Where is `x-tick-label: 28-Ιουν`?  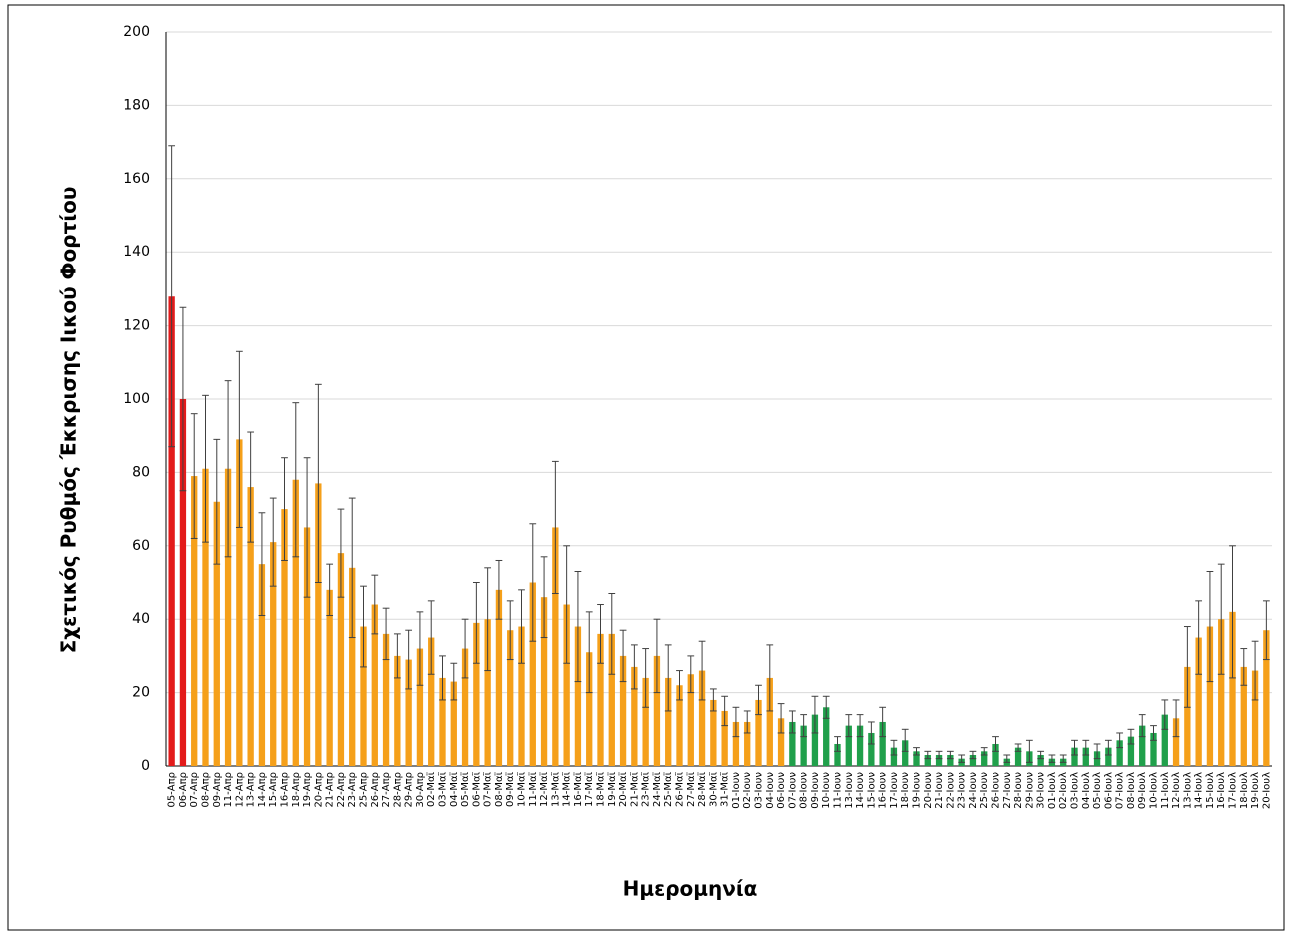 x-tick-label: 28-Ιουν is located at coordinates (1018, 790).